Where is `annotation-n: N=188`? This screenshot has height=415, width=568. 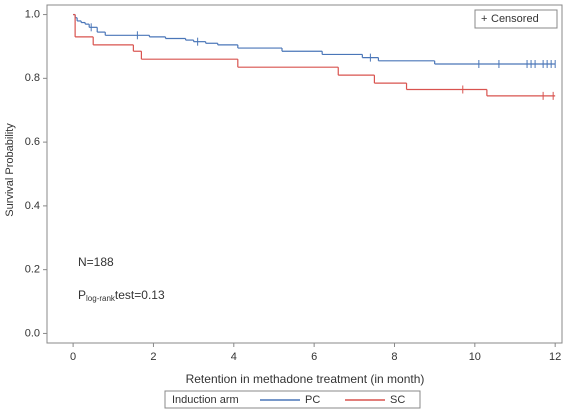
annotation-n: N=188 is located at coordinates (96, 262).